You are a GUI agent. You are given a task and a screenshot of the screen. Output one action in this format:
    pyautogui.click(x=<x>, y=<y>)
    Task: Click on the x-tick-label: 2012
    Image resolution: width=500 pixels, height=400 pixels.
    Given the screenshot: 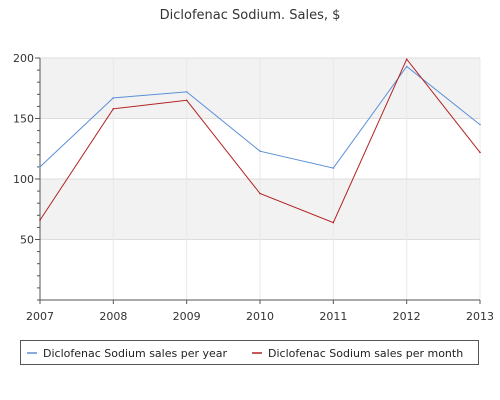 What is the action you would take?
    pyautogui.click(x=407, y=316)
    